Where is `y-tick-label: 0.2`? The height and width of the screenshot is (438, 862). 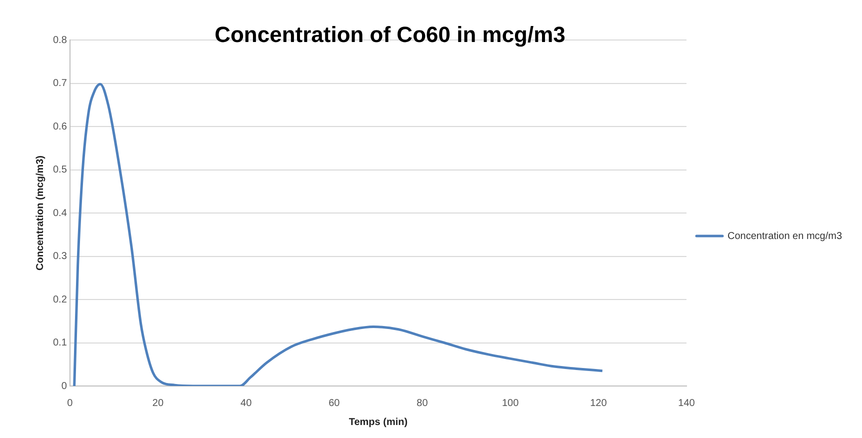 y-tick-label: 0.2 is located at coordinates (60, 300).